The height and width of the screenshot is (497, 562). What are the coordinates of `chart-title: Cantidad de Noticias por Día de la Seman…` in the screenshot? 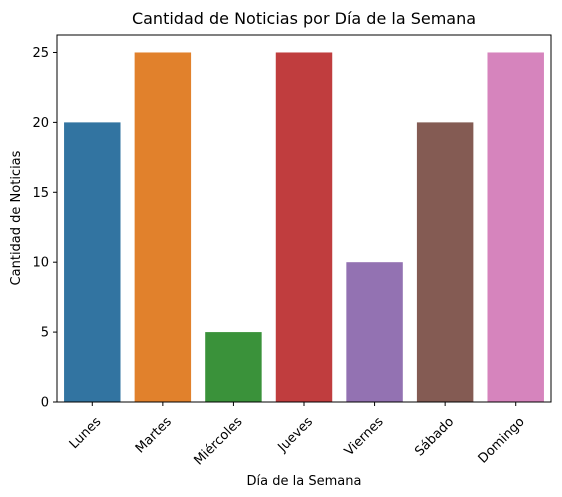 It's located at (304, 18).